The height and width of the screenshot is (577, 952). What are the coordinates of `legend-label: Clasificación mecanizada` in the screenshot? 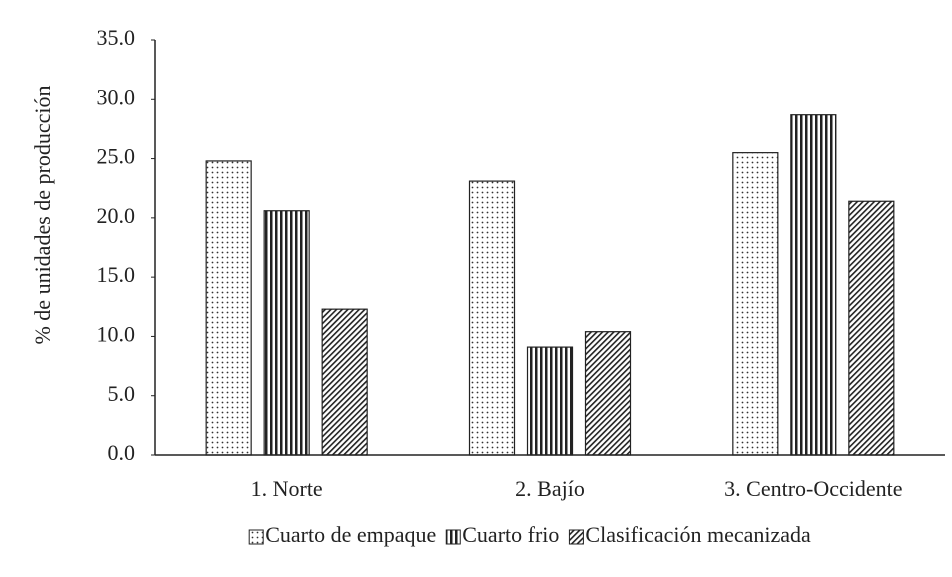 It's located at (698, 534).